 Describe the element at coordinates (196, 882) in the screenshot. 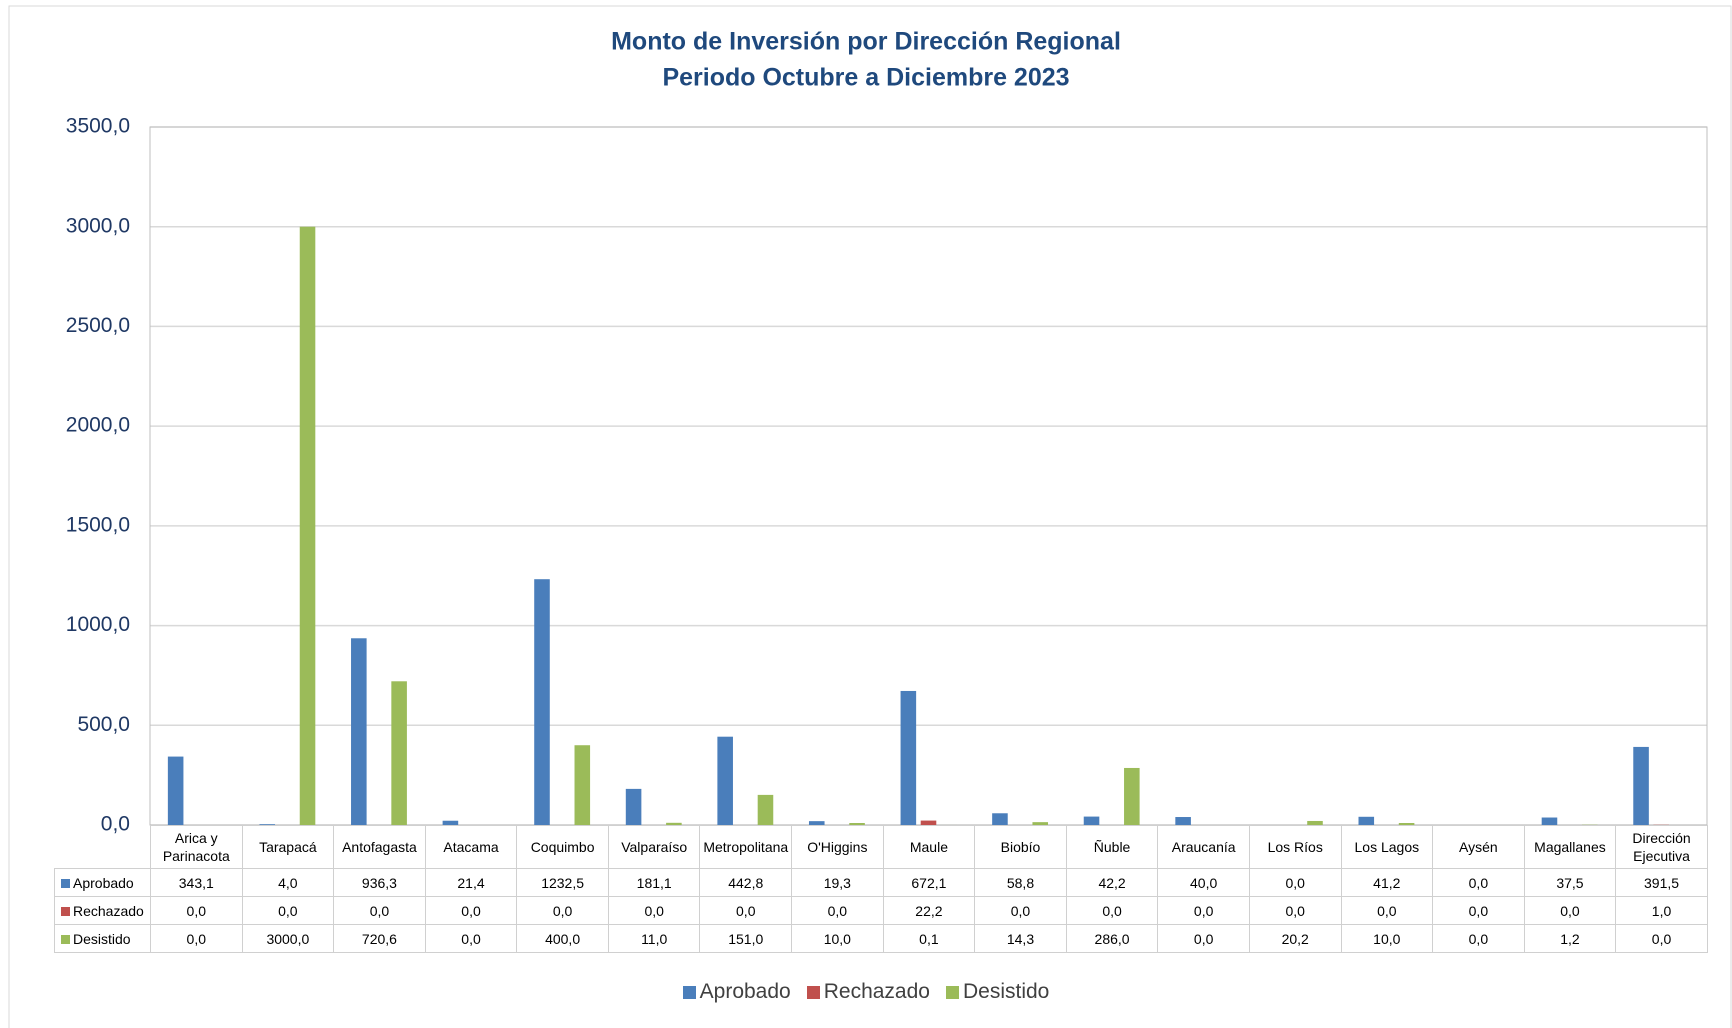

I see `table-value: 343,1` at that location.